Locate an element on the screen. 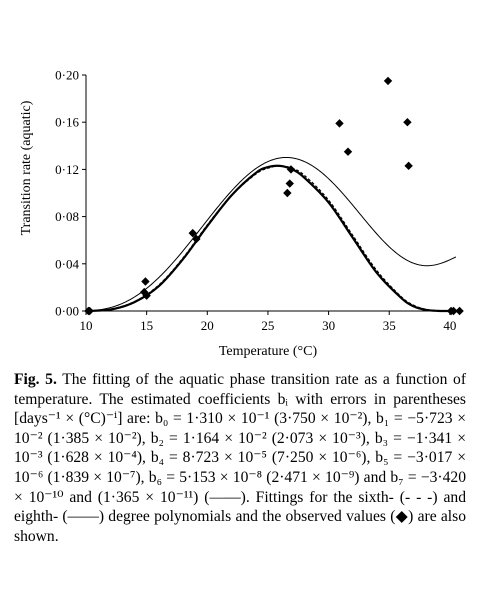 The width and height of the screenshot is (486, 605). x-tick-label: 30 is located at coordinates (328, 325).